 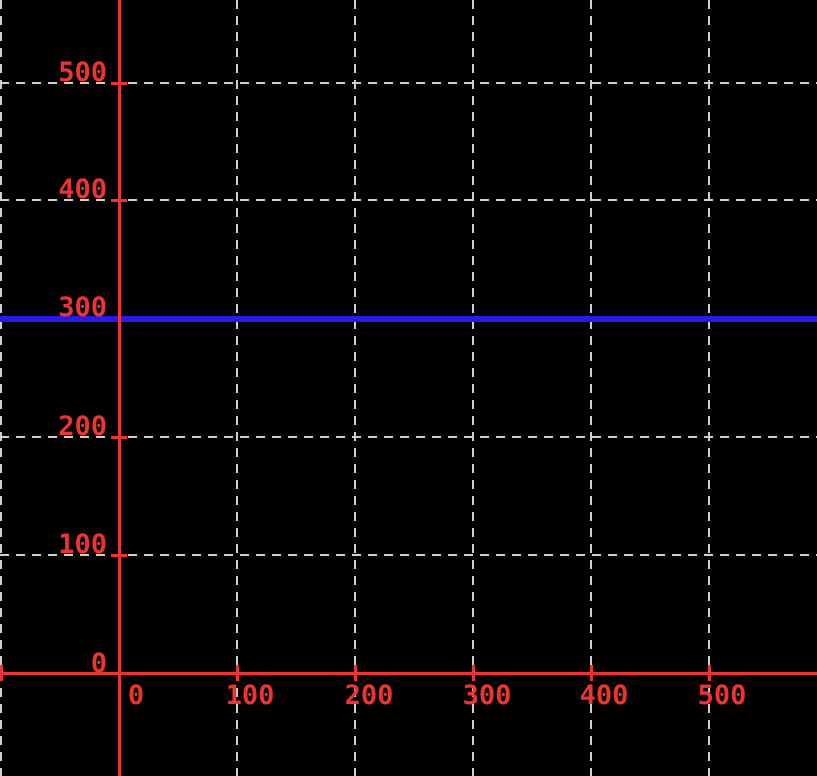 What do you see at coordinates (237, 388) in the screenshot?
I see `gridline-vertical-x100` at bounding box center [237, 388].